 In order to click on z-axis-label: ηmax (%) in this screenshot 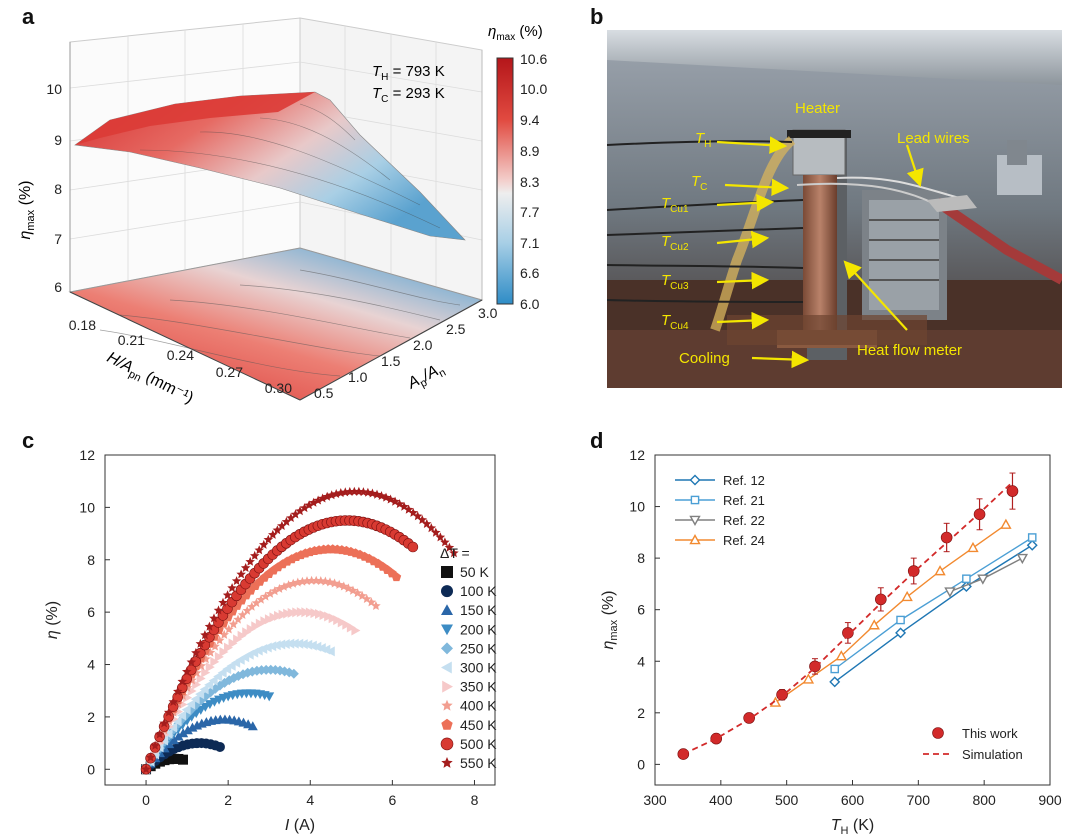, I will do `click(27, 210)`.